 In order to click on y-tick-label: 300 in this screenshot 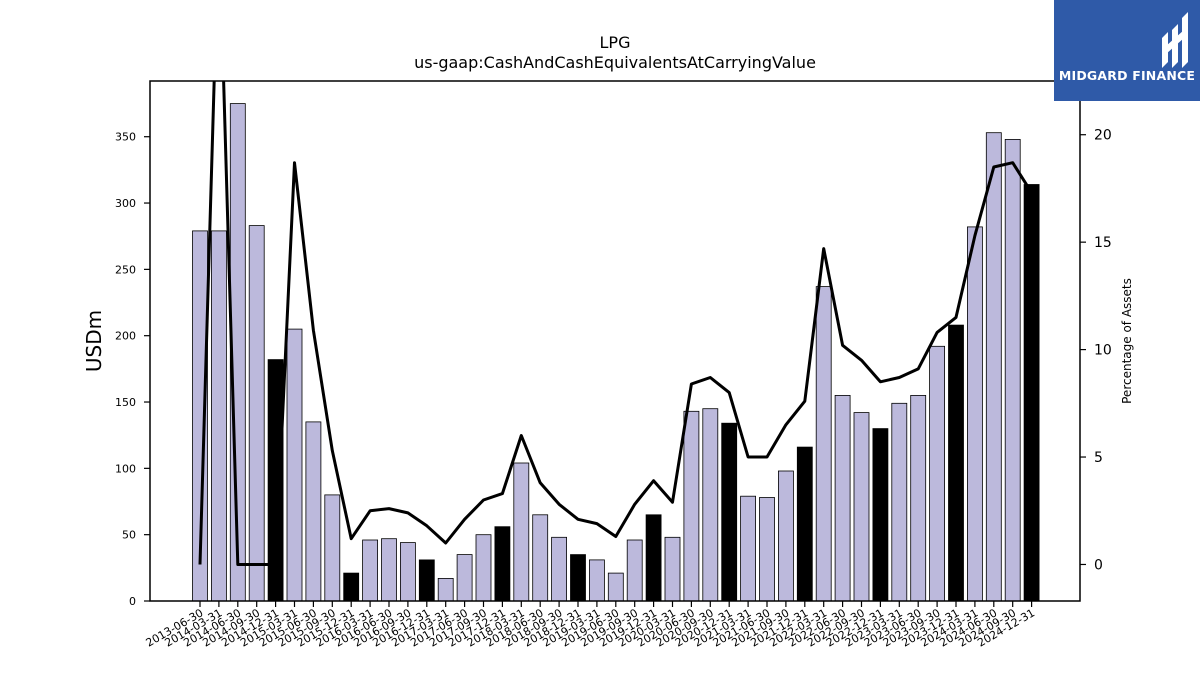, I will do `click(125, 203)`.